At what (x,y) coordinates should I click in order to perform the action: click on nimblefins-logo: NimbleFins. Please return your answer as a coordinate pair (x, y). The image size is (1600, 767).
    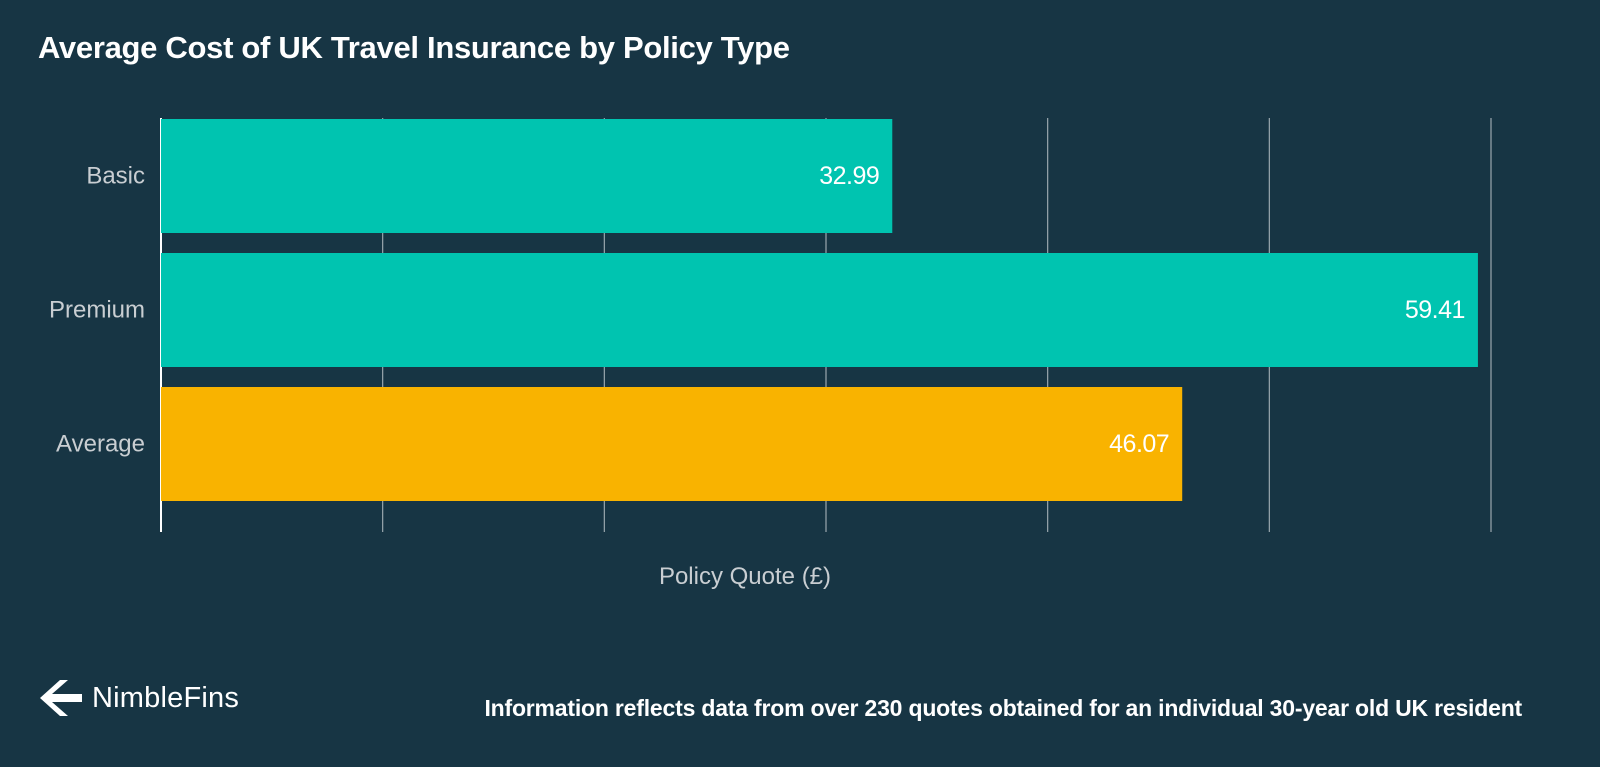
    Looking at the image, I should click on (138, 698).